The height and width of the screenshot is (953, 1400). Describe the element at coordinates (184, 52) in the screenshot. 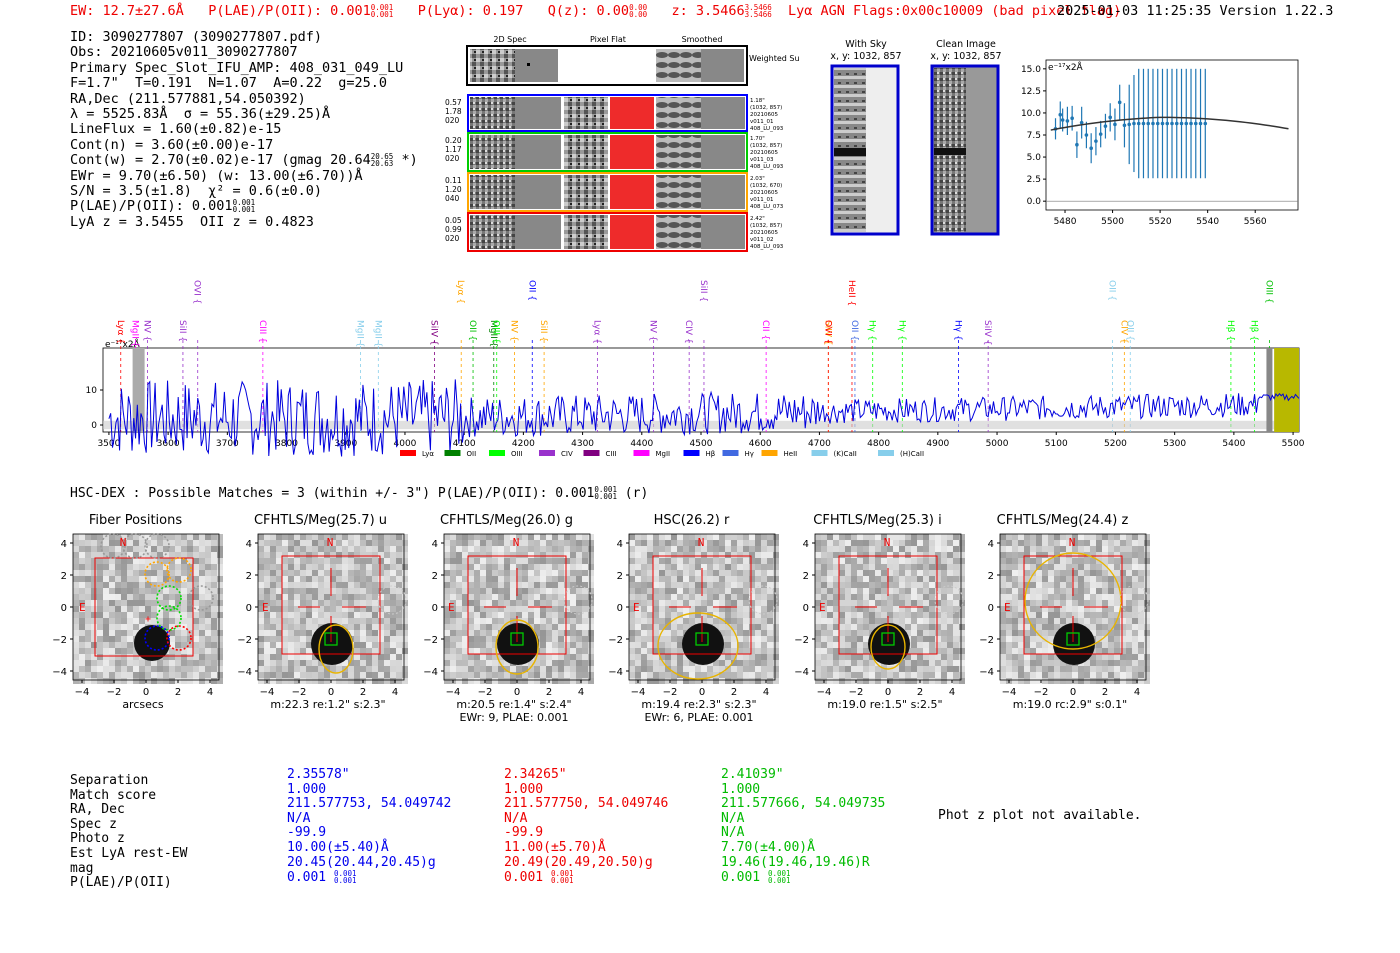

I see `info-obs: Obs: 20210605v011_3090277807` at that location.